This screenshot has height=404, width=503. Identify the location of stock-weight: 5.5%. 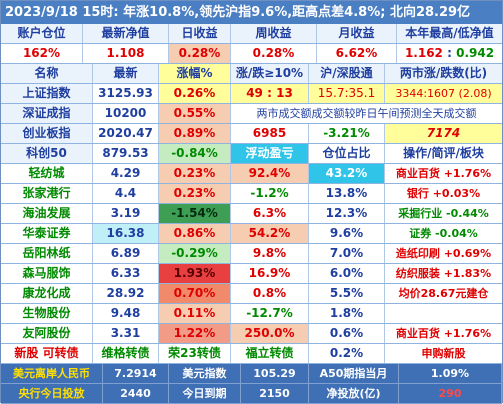
(347, 293).